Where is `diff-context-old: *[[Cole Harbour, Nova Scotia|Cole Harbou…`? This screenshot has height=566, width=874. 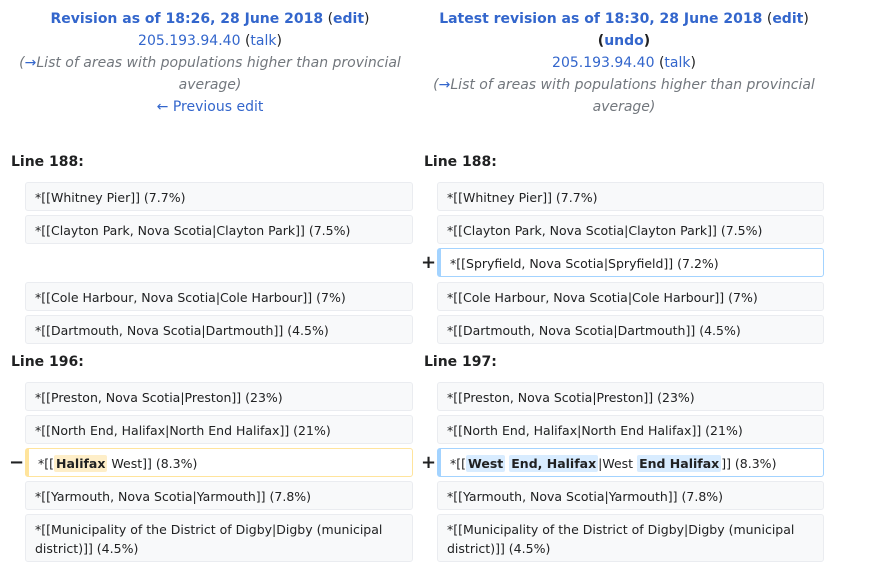
diff-context-old: *[[Cole Harbour, Nova Scotia|Cole Harbou… is located at coordinates (219, 296).